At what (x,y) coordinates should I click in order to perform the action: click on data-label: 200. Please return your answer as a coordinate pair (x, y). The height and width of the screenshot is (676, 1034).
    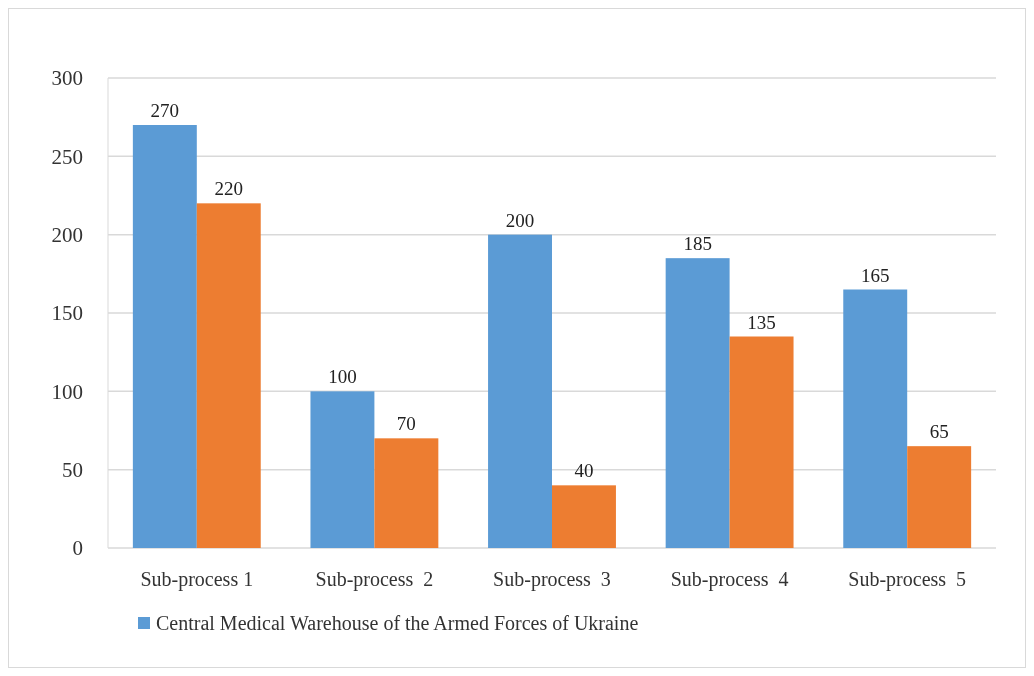
    Looking at the image, I should click on (520, 220).